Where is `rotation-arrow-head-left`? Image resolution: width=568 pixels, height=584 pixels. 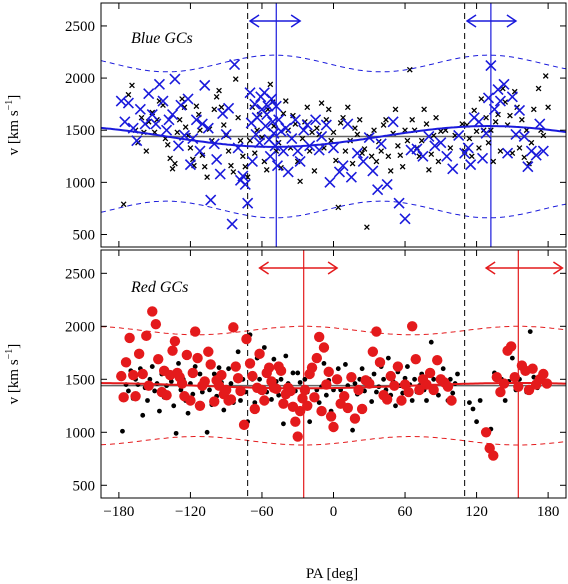
rotation-arrow-head-left is located at coordinates (471, 21).